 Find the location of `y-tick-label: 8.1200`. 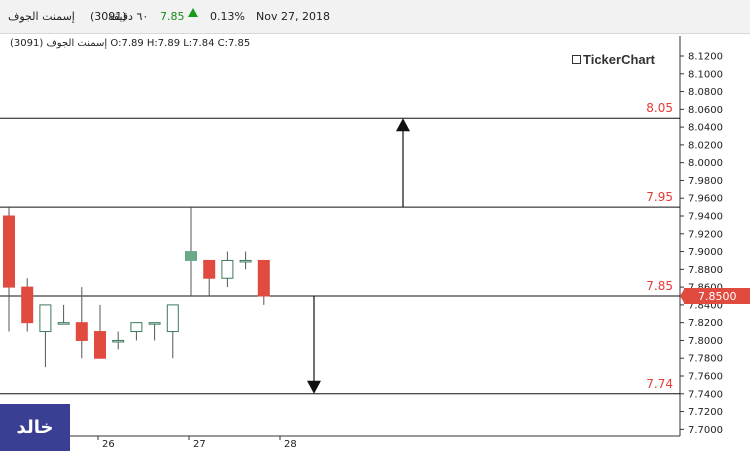

y-tick-label: 8.1200 is located at coordinates (705, 57).